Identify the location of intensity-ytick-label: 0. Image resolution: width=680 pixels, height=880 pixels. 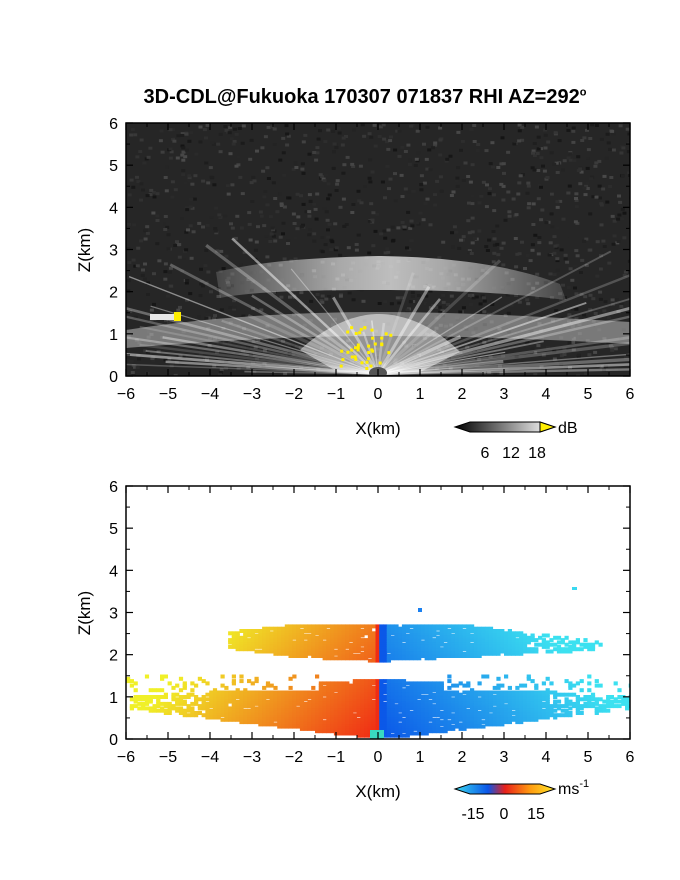
(113, 377).